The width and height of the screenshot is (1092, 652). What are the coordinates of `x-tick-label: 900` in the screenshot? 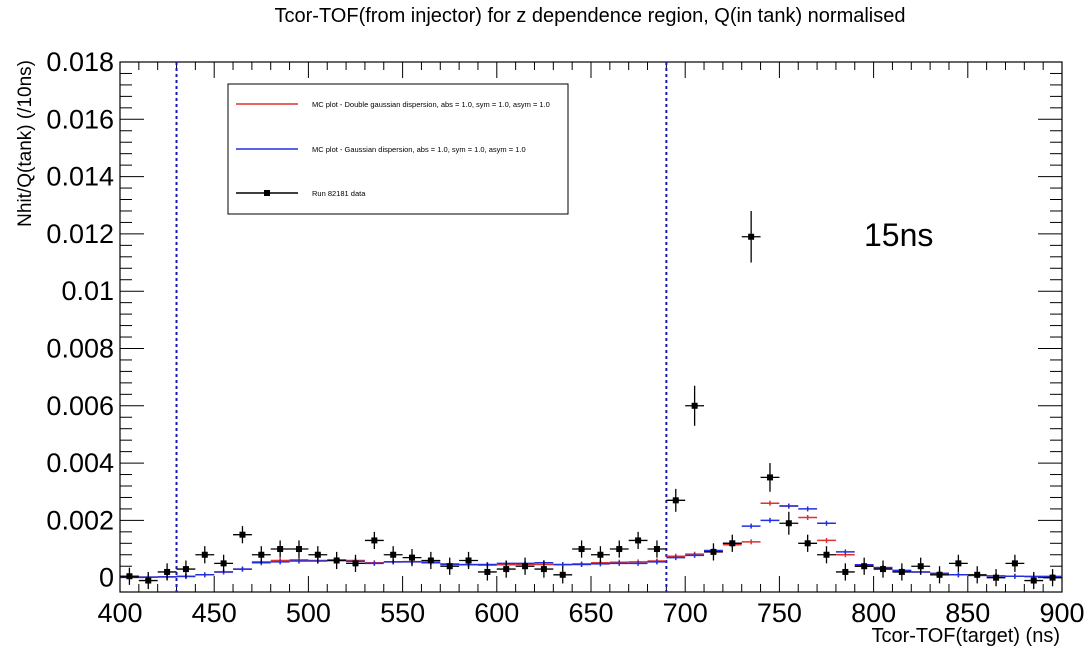 It's located at (1061, 613).